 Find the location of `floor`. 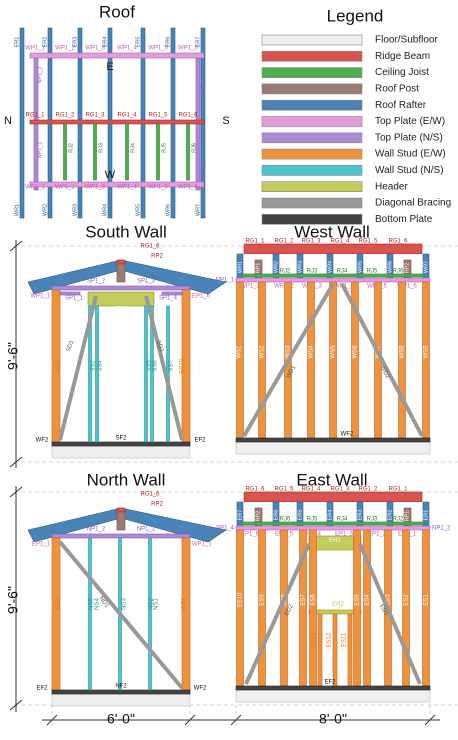

floor is located at coordinates (121, 452).